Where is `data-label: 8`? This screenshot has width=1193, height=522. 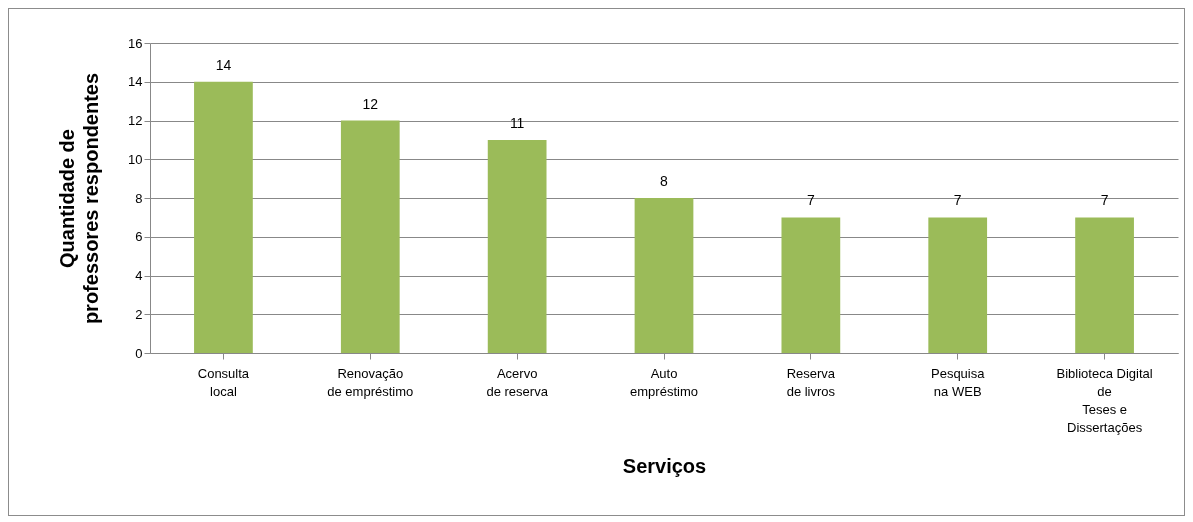 data-label: 8 is located at coordinates (664, 181).